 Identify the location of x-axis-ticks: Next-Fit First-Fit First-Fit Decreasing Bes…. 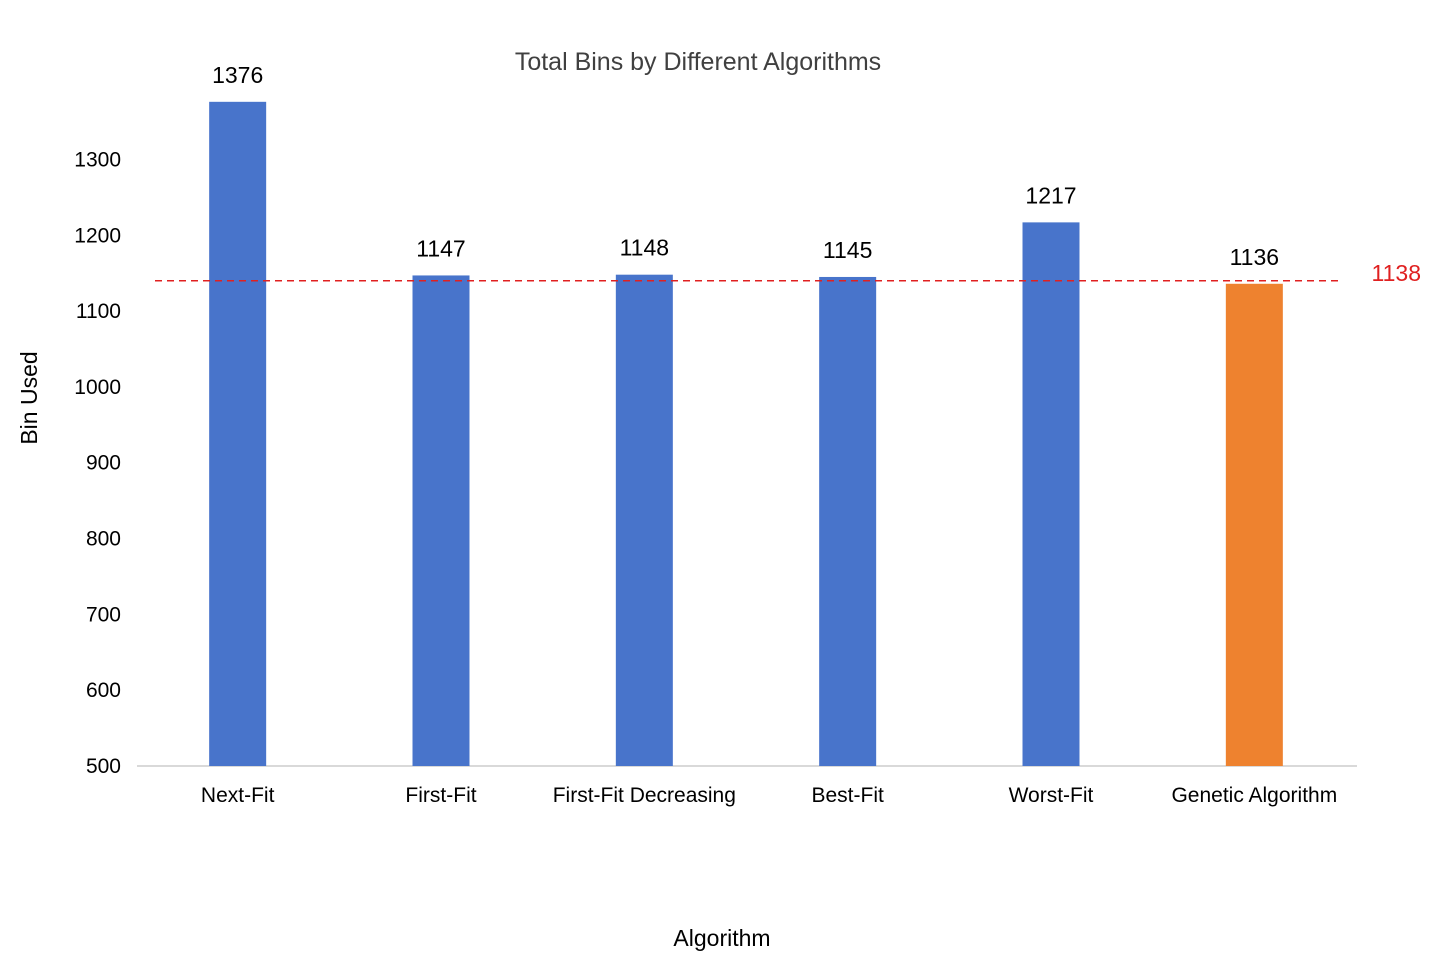
(769, 795).